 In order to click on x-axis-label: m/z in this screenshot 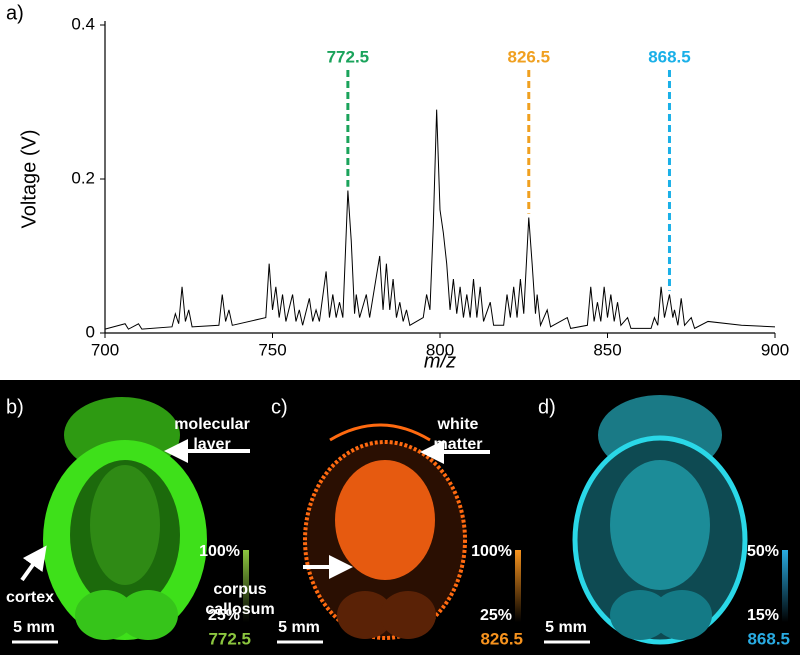, I will do `click(440, 361)`.